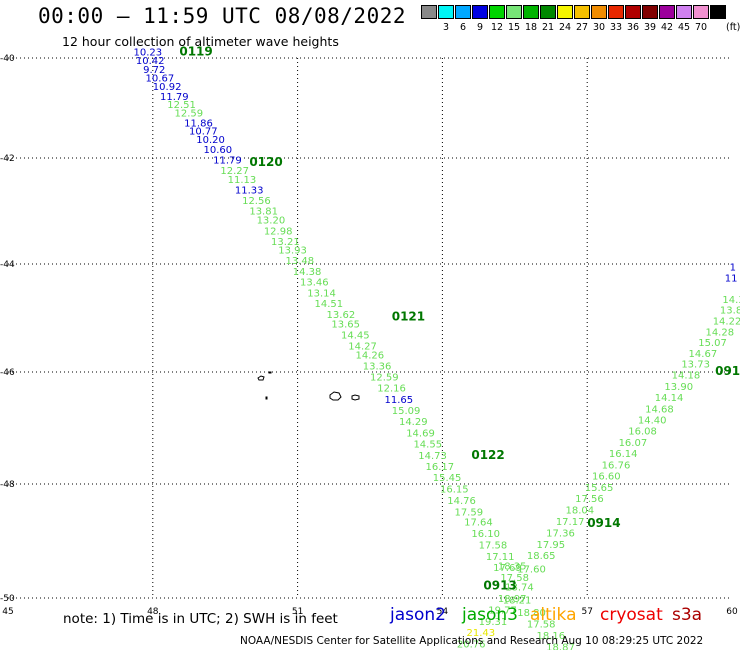 This screenshot has width=740, height=650. What do you see at coordinates (631, 615) in the screenshot?
I see `satellite-legend-item: cryosat` at bounding box center [631, 615].